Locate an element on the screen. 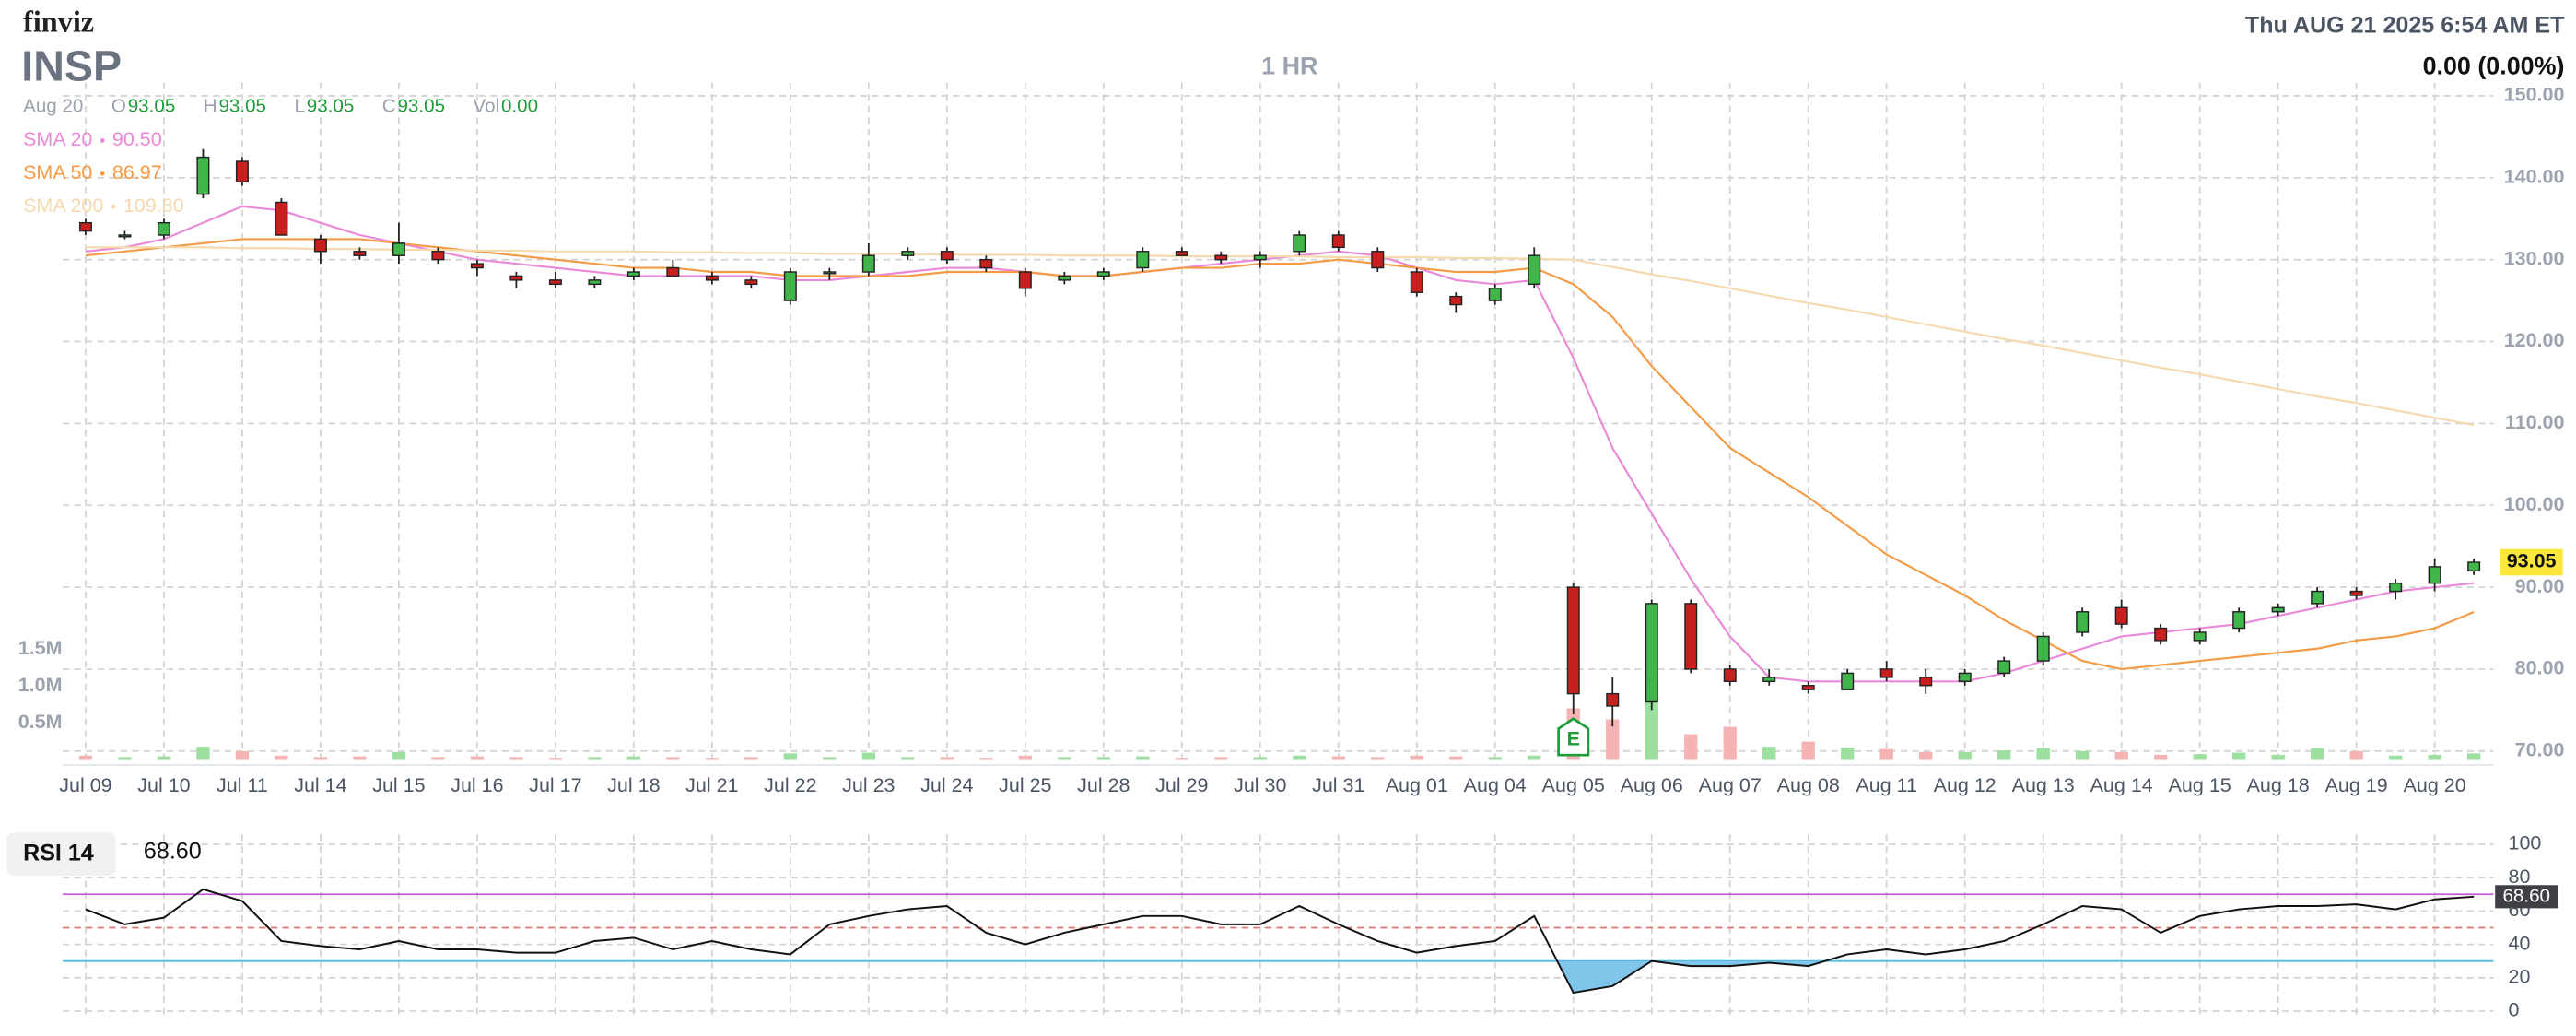  legend-key: H is located at coordinates (211, 107).